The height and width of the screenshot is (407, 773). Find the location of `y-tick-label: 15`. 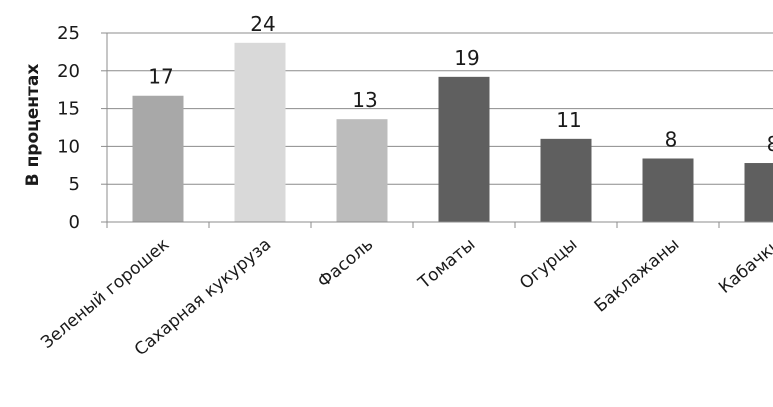

y-tick-label: 15 is located at coordinates (68, 109).